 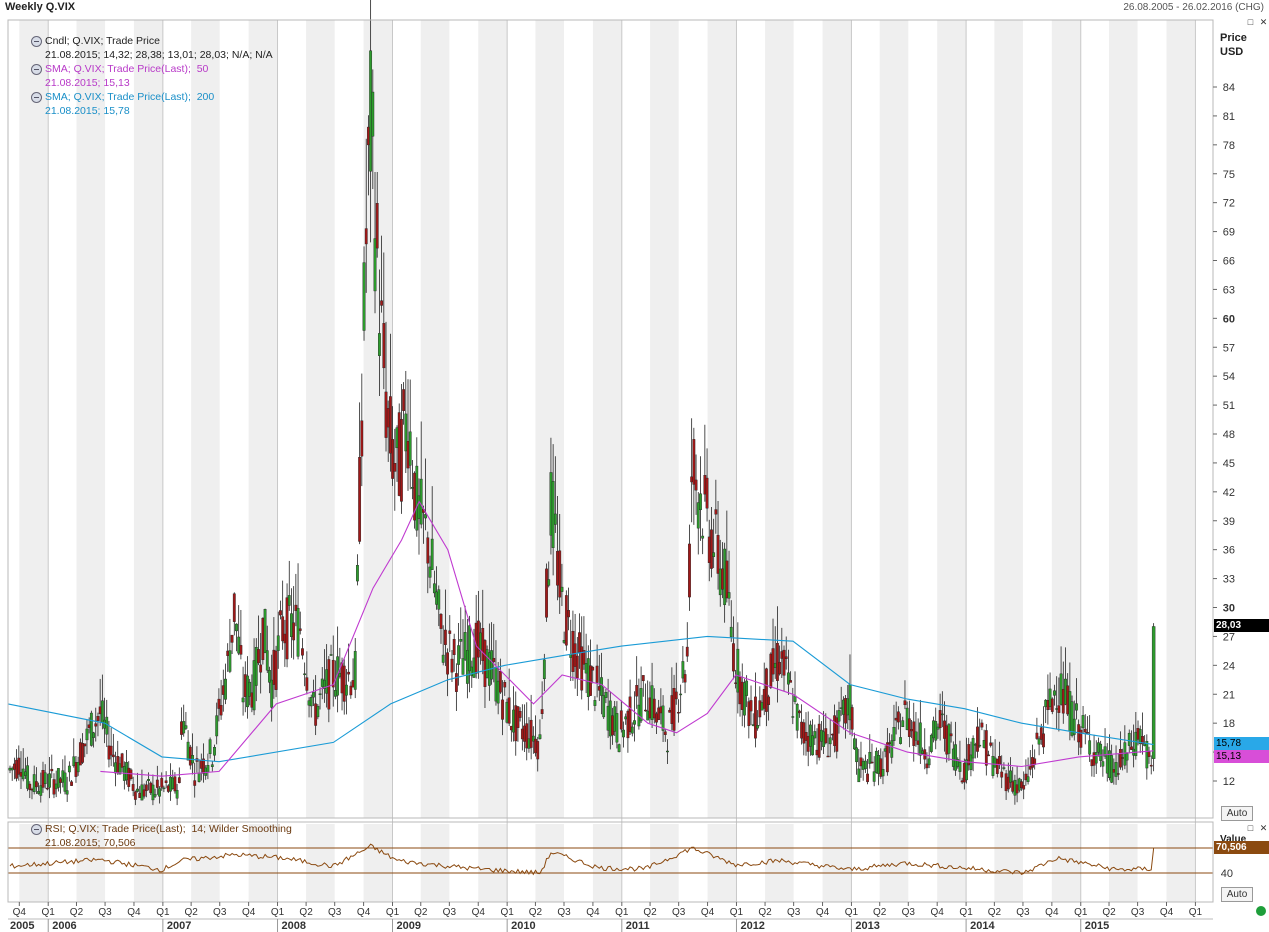 I want to click on y-tick-label: 60, so click(x=1229, y=319).